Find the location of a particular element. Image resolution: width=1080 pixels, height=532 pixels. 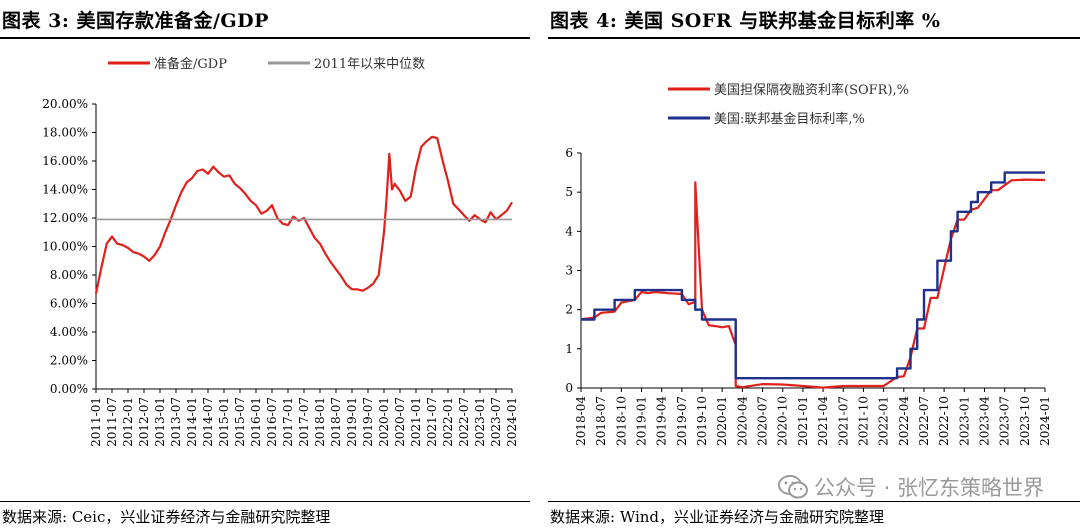

chart-title: 图表 4: 美国 SOFR 与联邦基金目标利率 % is located at coordinates (745, 21).